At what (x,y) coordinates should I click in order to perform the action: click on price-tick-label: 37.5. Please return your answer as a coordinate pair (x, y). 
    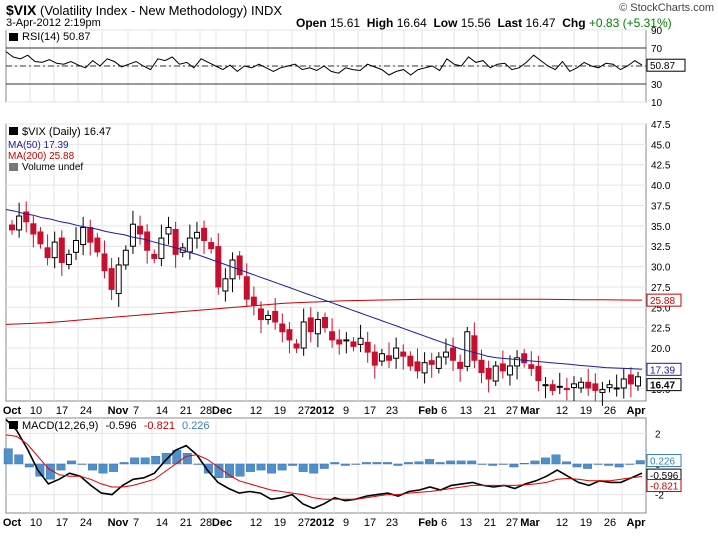
    Looking at the image, I should click on (661, 206).